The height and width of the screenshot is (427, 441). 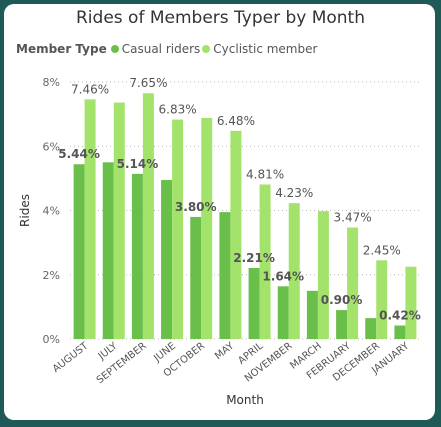 I want to click on data-label: 3.80%, so click(x=196, y=207).